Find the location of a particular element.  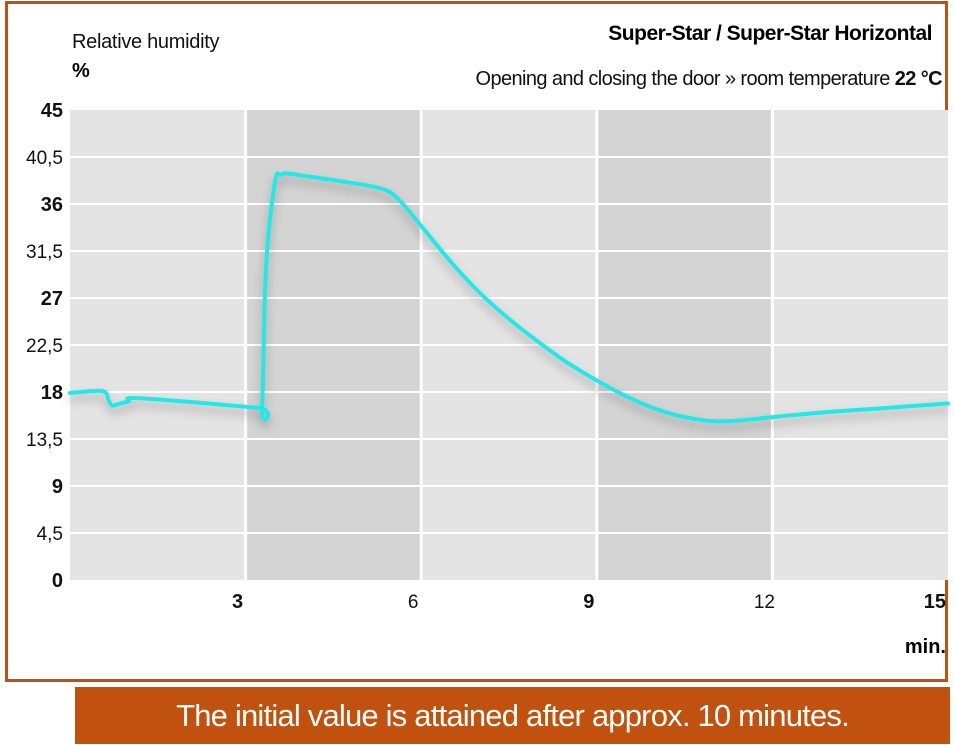

y-tick-label: 4,5 is located at coordinates (50, 534).